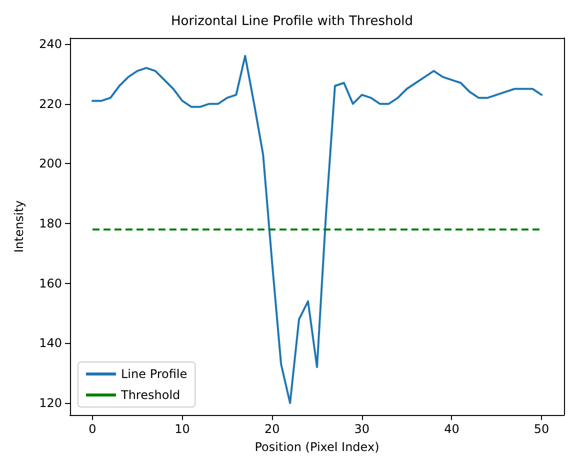 The height and width of the screenshot is (468, 584). What do you see at coordinates (50, 403) in the screenshot?
I see `y-tick-label: 120` at bounding box center [50, 403].